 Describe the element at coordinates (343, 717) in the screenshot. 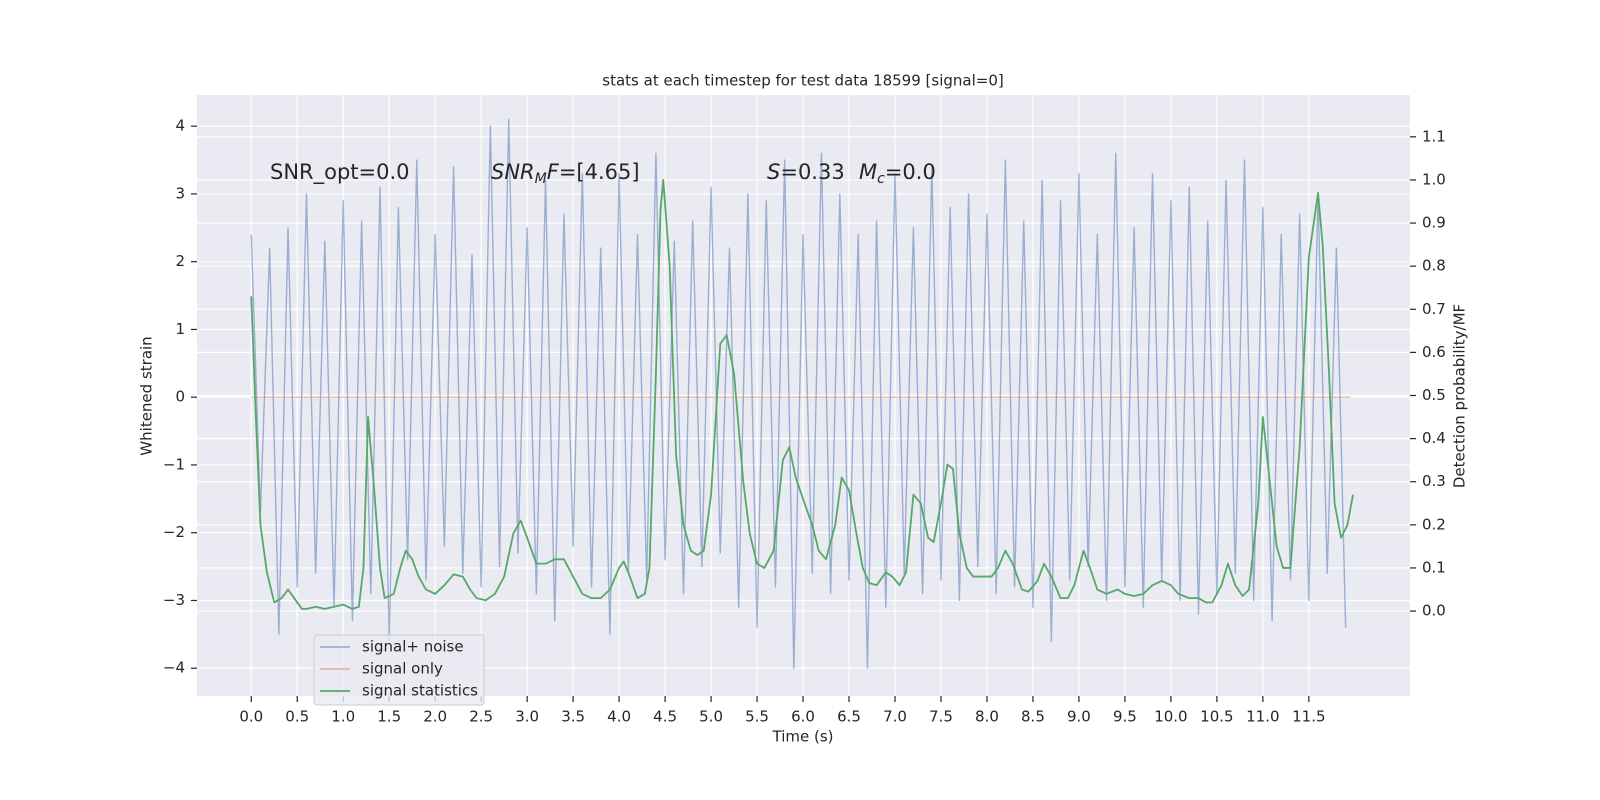

I see `x-tick-label: 1.0` at that location.